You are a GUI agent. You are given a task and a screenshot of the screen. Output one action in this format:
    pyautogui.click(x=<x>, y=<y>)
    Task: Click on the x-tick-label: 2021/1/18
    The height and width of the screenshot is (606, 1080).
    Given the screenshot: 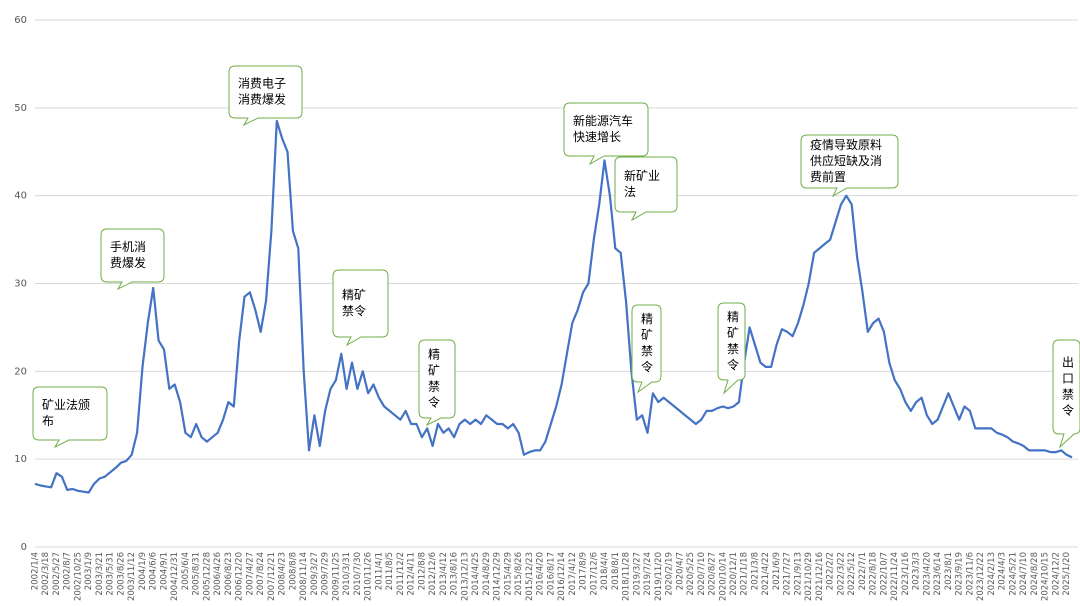 What is the action you would take?
    pyautogui.click(x=745, y=574)
    